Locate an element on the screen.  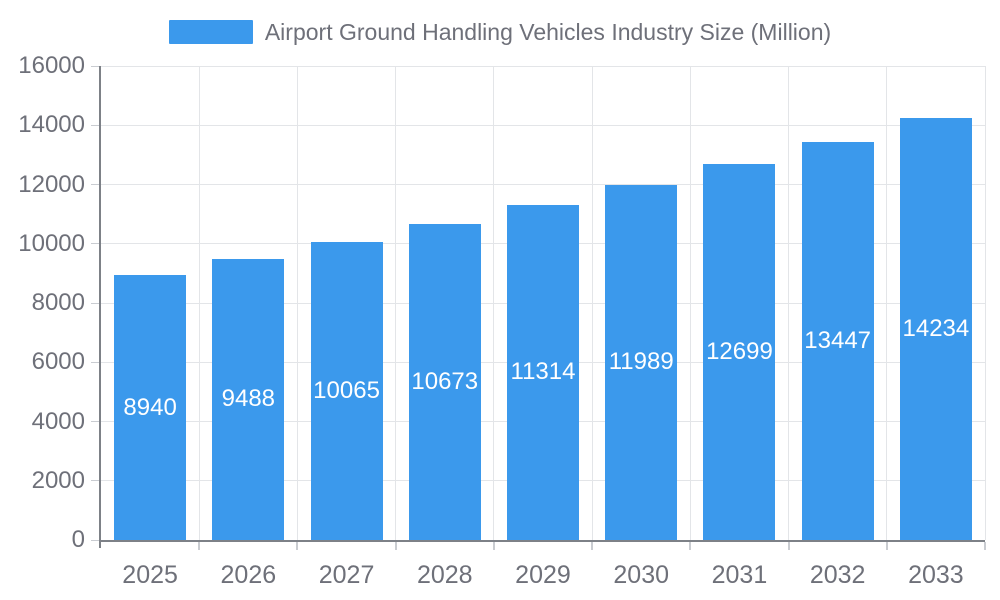
y-axis-tick-label: 6000 is located at coordinates (58, 362).